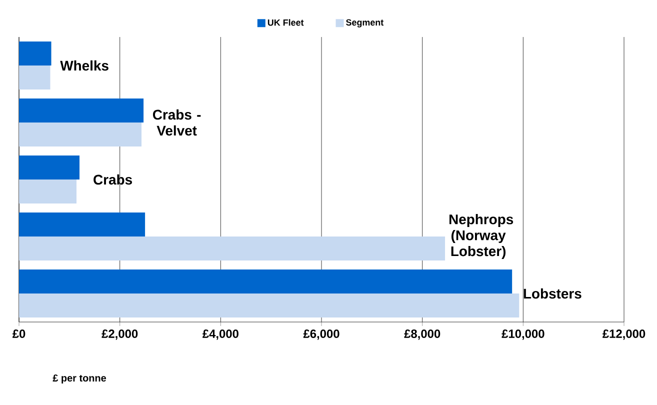 The width and height of the screenshot is (657, 405). Describe the element at coordinates (624, 335) in the screenshot. I see `x-tick-label: £12,000` at that location.